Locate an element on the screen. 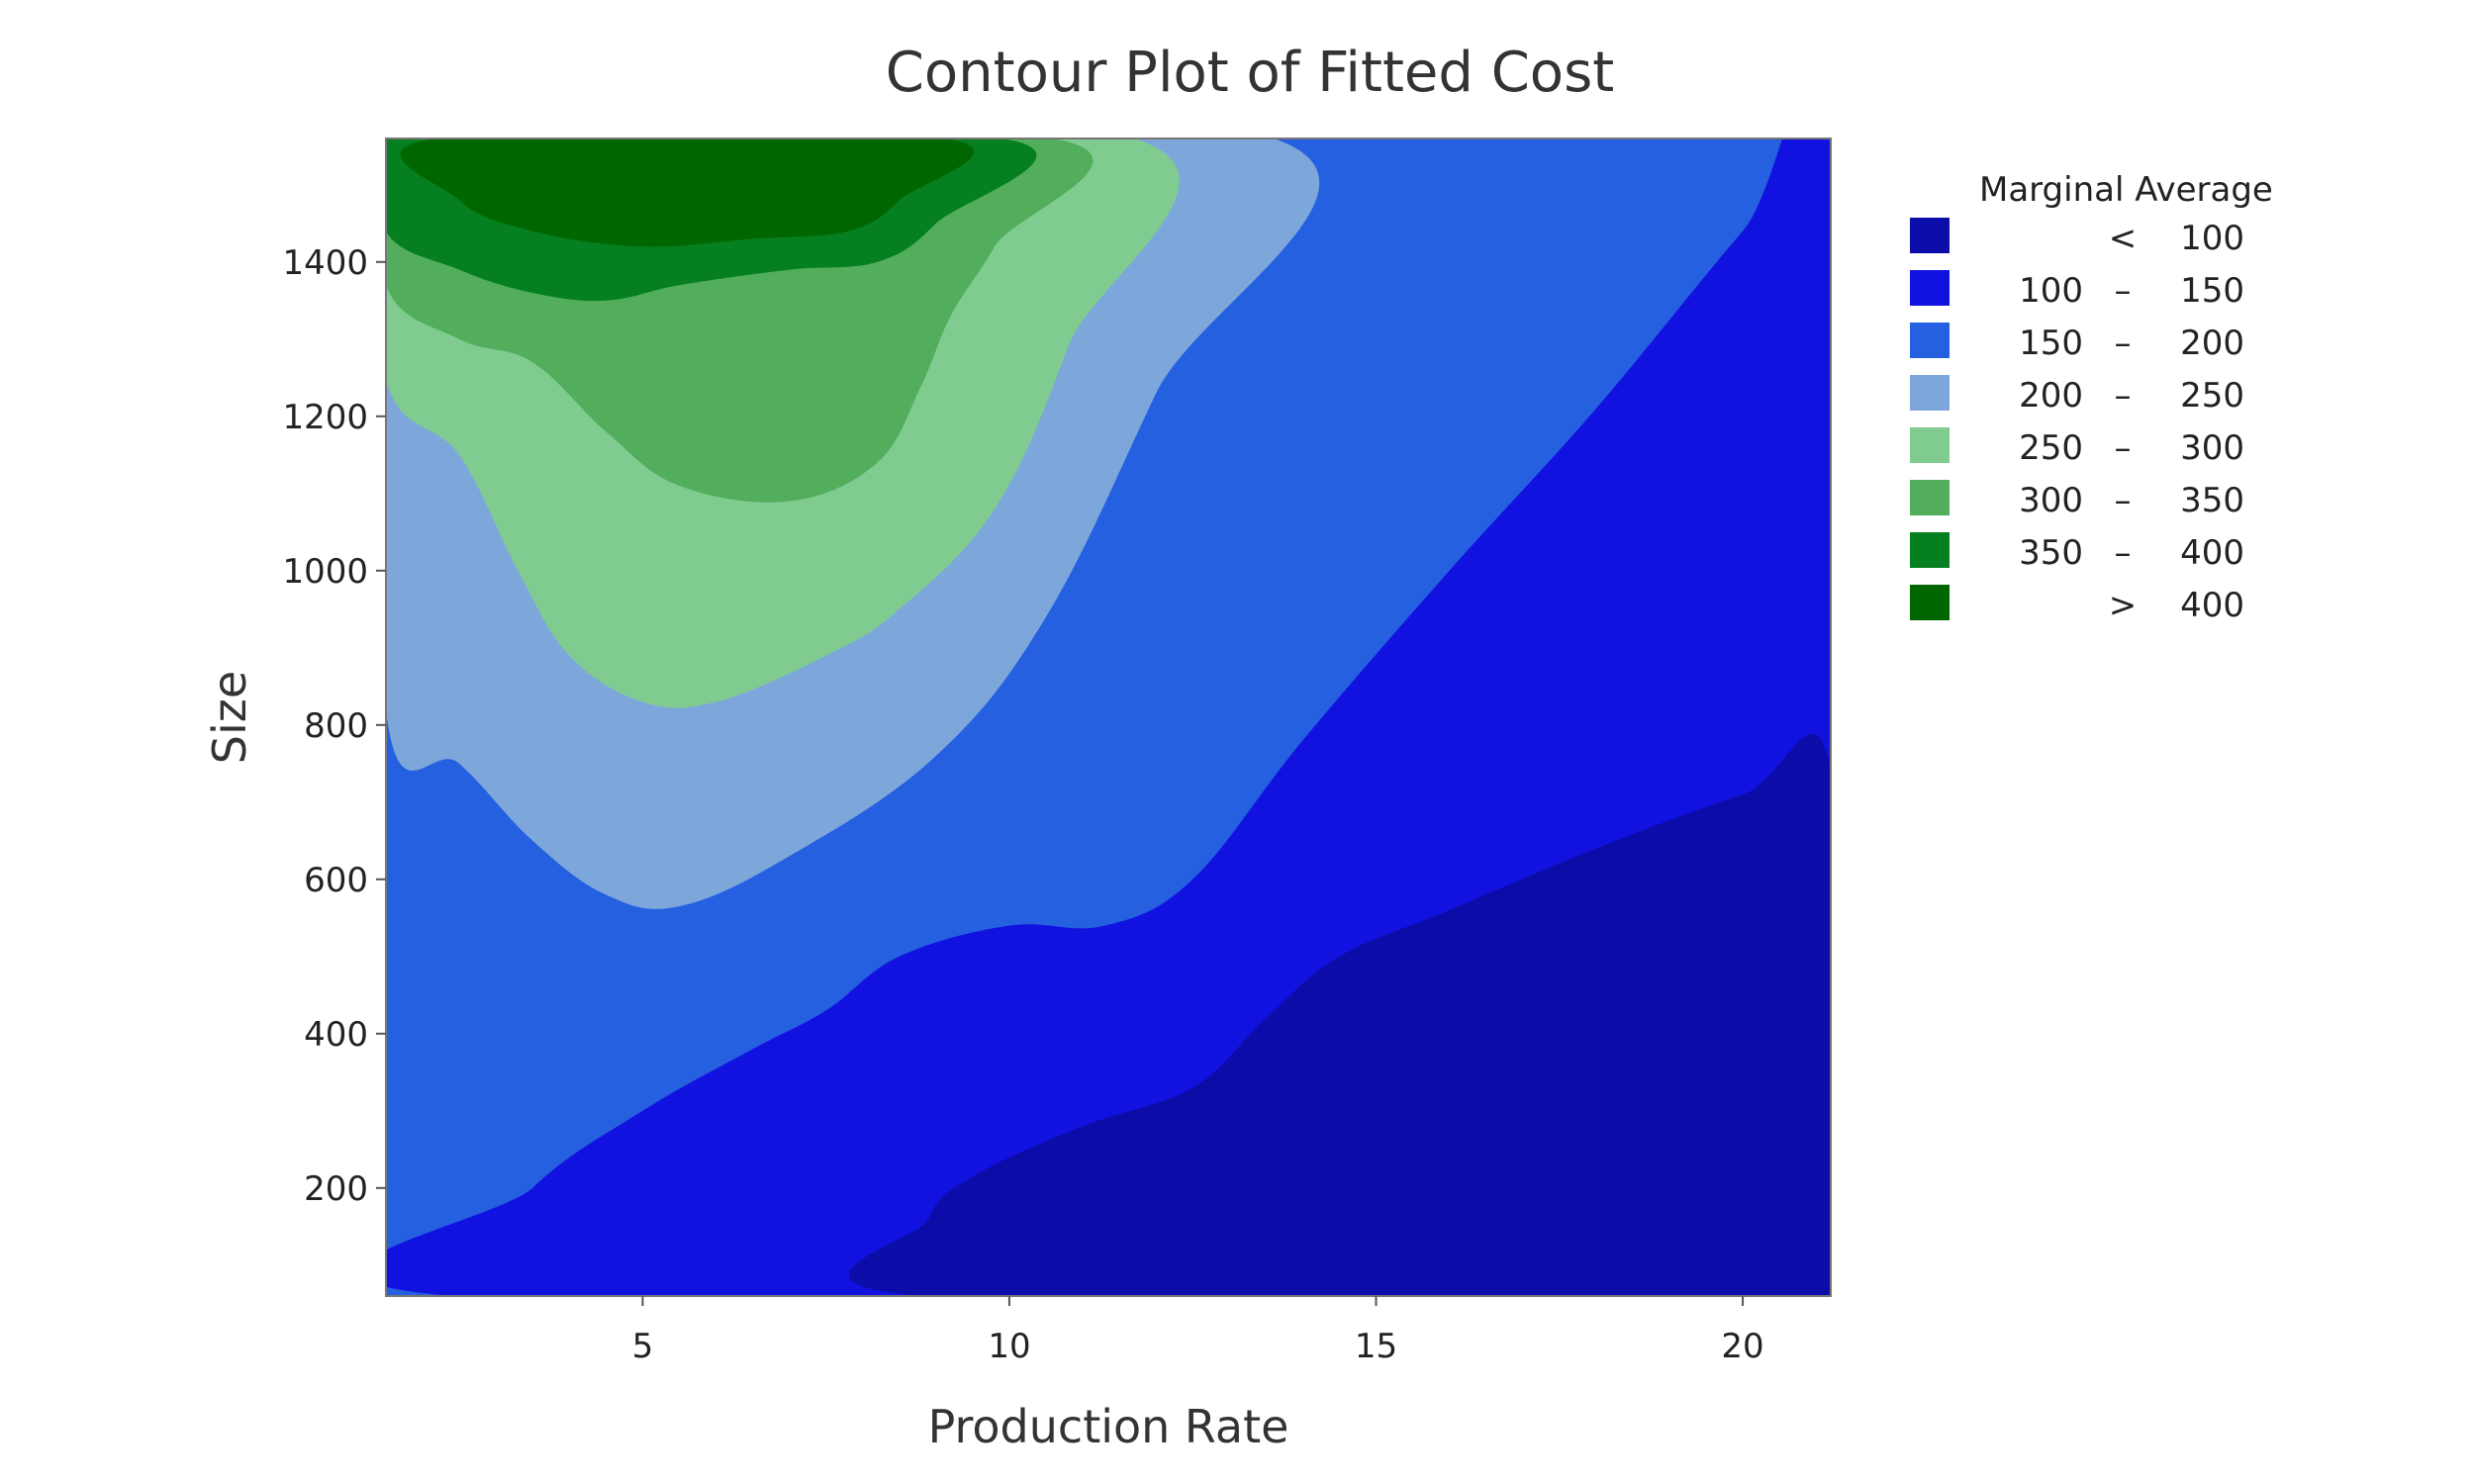 This screenshot has height=1484, width=2474. legend-operator: < is located at coordinates (2124, 238).